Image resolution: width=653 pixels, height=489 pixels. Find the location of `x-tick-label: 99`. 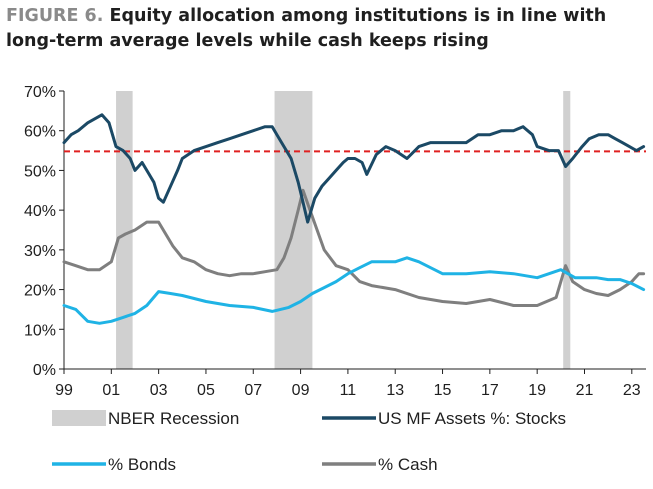

x-tick-label: 99 is located at coordinates (64, 390).